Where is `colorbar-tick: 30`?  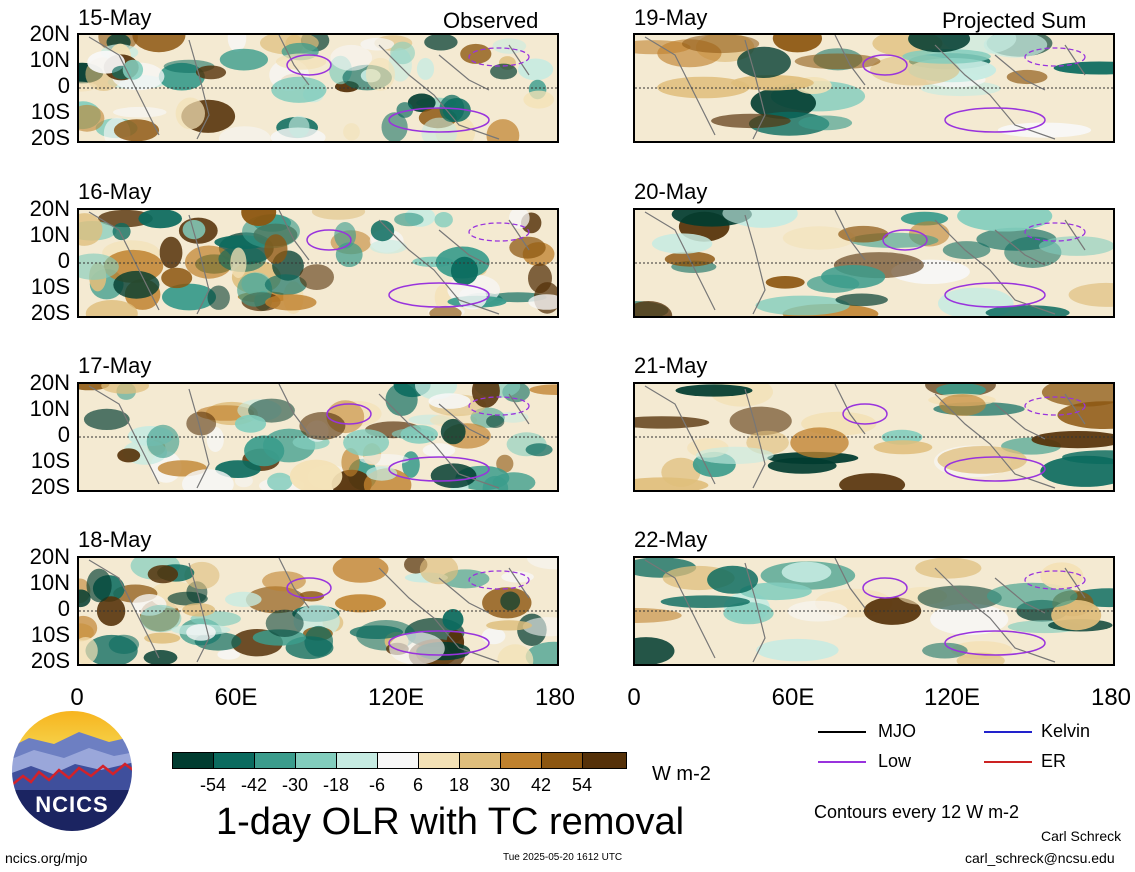 colorbar-tick: 30 is located at coordinates (500, 785).